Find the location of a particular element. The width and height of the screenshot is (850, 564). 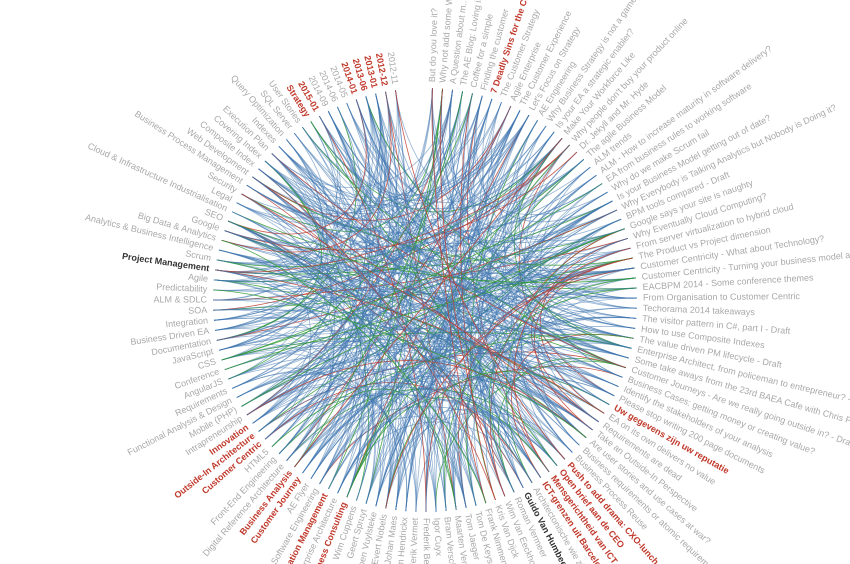

node-label: ALM & SDLC is located at coordinates (180, 299).